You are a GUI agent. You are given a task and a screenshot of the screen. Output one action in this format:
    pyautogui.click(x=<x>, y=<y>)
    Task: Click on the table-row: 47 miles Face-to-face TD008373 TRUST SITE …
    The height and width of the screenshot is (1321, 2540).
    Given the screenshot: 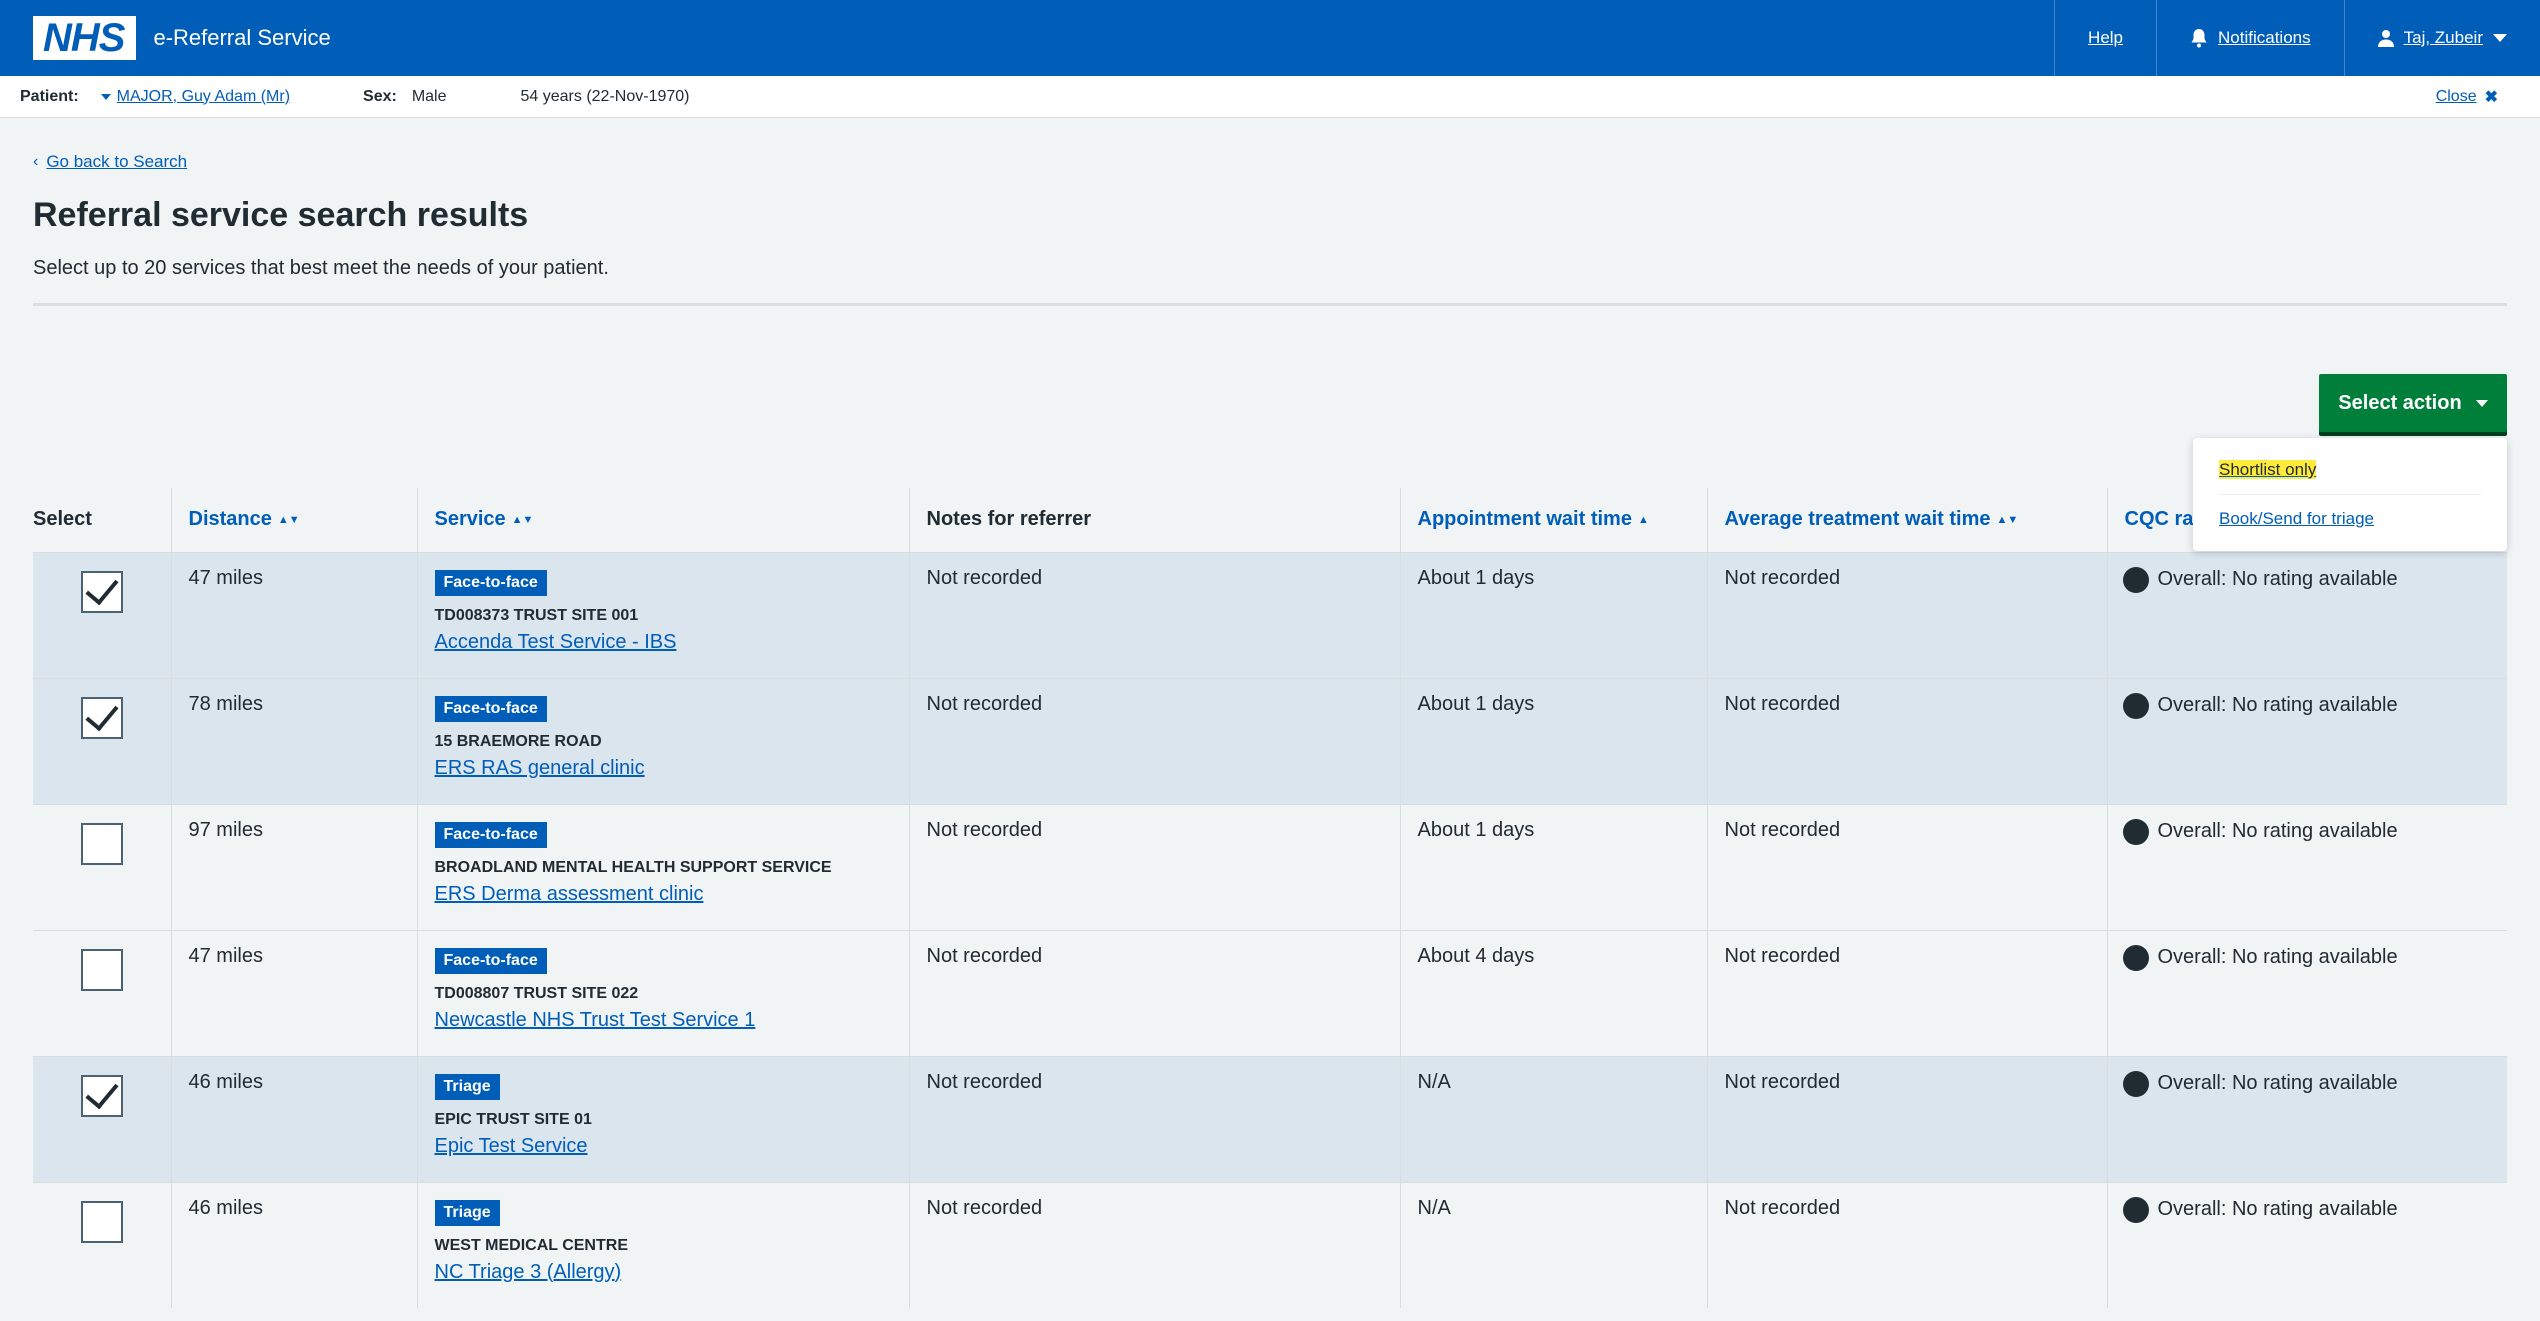 What is the action you would take?
    pyautogui.click(x=1270, y=614)
    